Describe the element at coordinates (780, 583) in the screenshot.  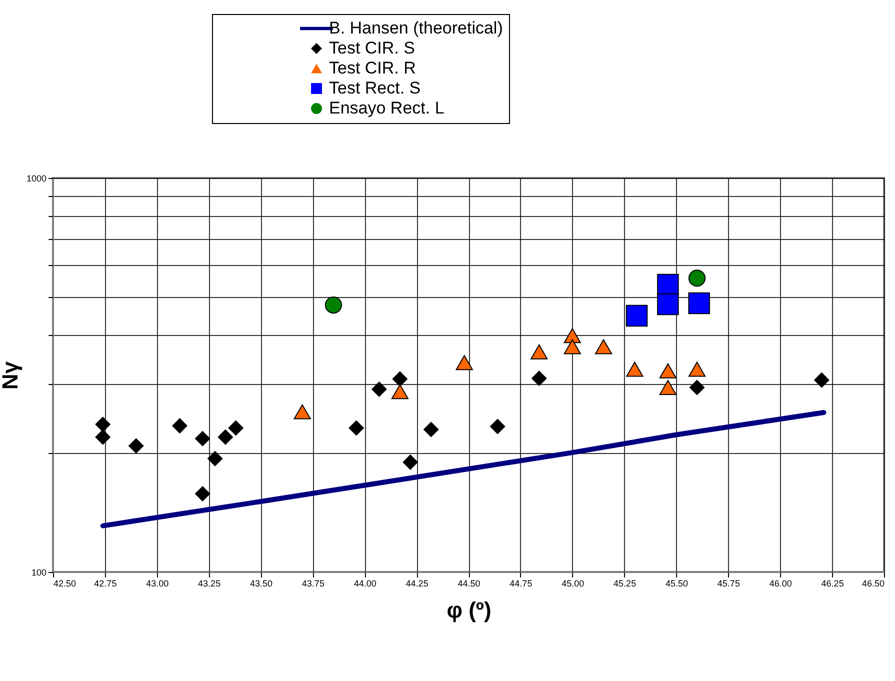
I see `x-tick-label: 46.00` at that location.